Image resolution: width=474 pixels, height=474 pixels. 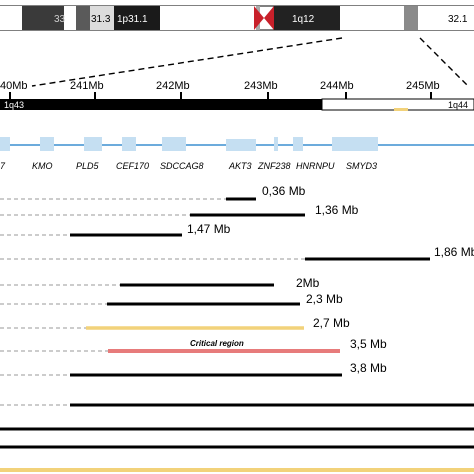 I want to click on gene-box-pld5, so click(x=93, y=144).